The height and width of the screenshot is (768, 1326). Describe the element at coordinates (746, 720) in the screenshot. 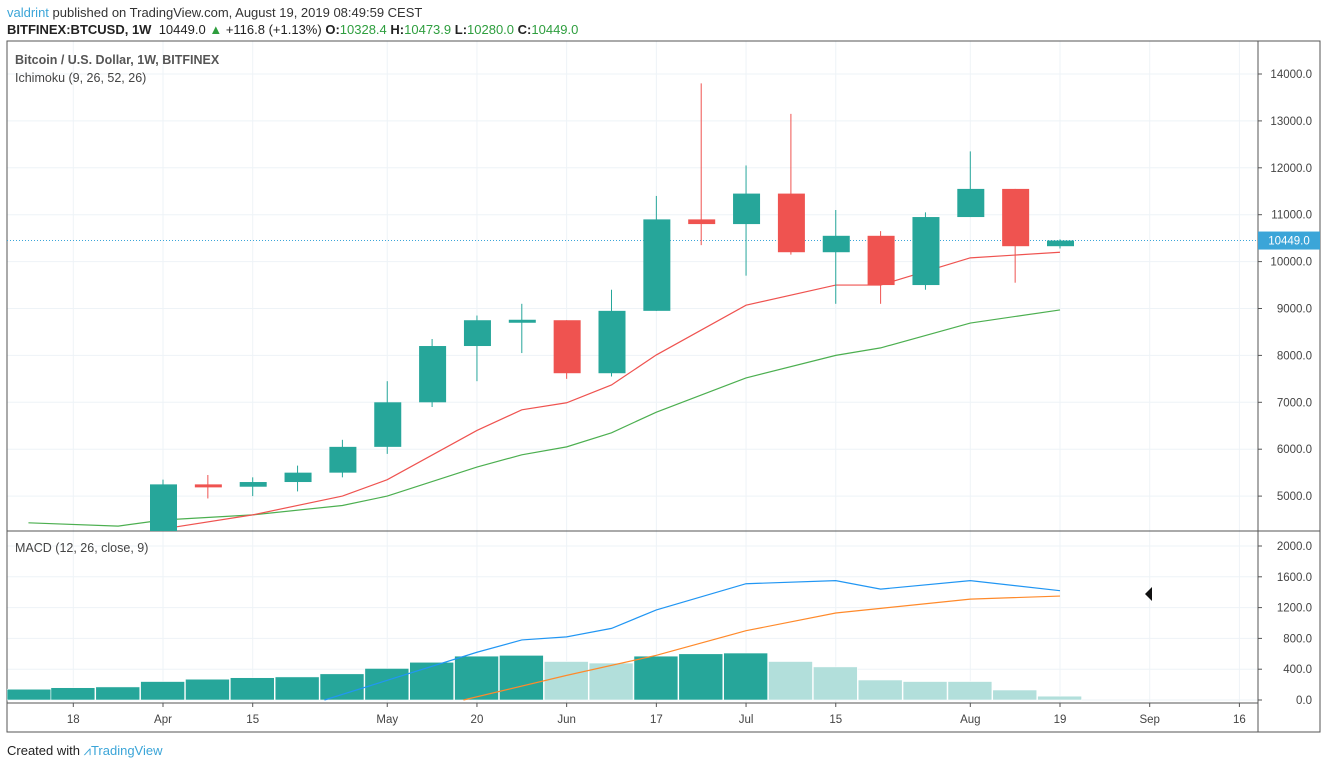

I see `time-tick-label: Jul` at that location.